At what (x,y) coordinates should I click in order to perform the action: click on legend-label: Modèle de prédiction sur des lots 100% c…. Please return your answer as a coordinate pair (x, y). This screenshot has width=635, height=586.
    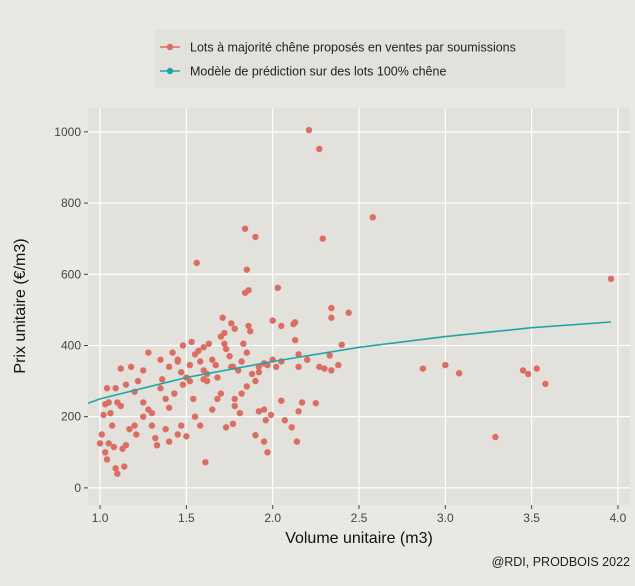
    Looking at the image, I should click on (318, 72).